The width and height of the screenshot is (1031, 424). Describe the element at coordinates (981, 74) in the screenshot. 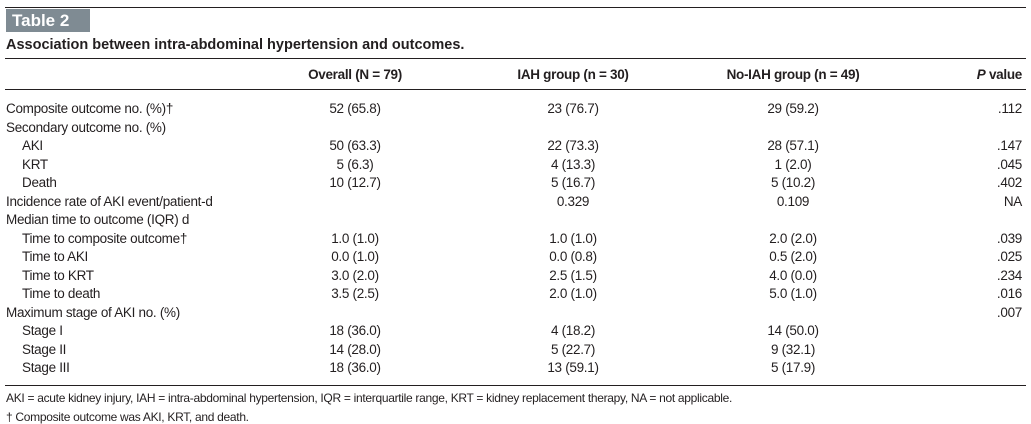

I see `p-italic: P` at that location.